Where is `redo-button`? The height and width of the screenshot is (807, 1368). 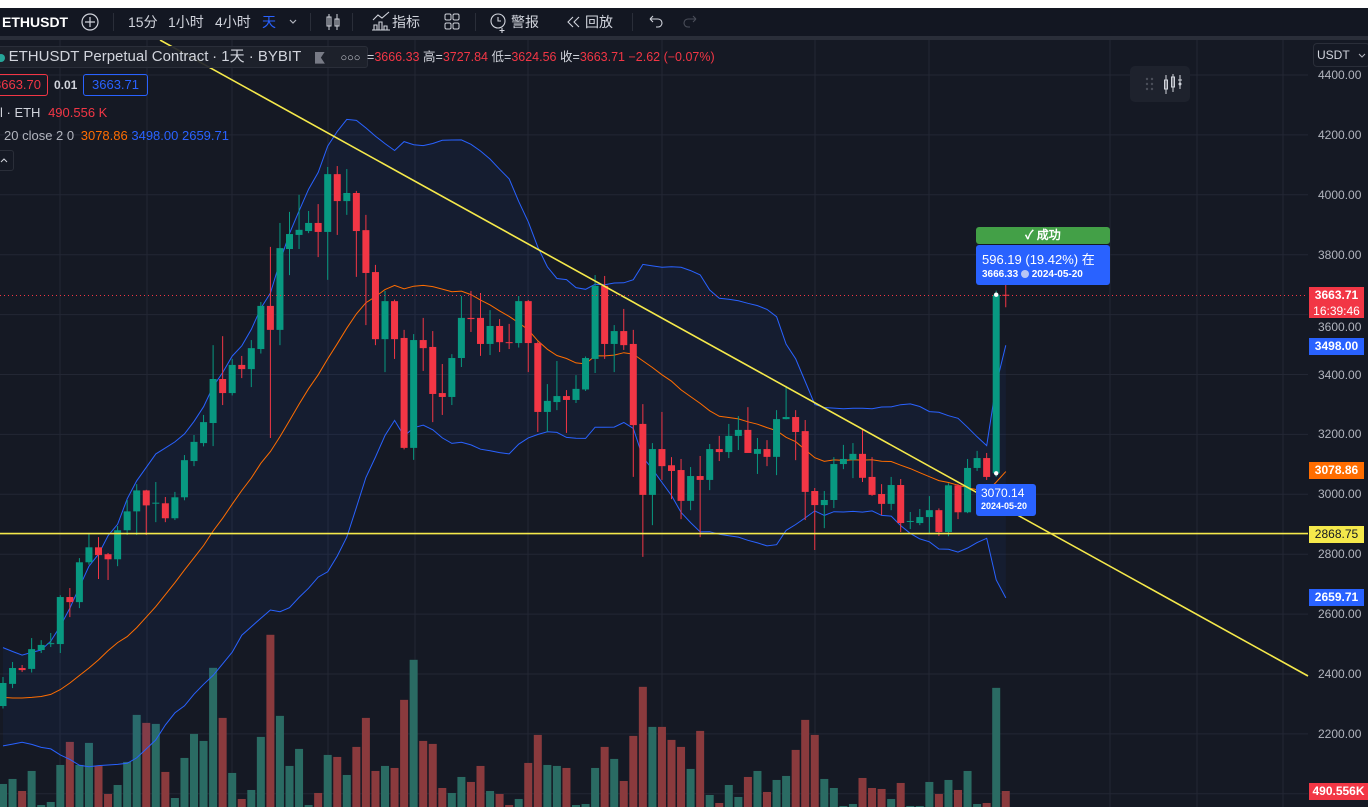
redo-button is located at coordinates (691, 22).